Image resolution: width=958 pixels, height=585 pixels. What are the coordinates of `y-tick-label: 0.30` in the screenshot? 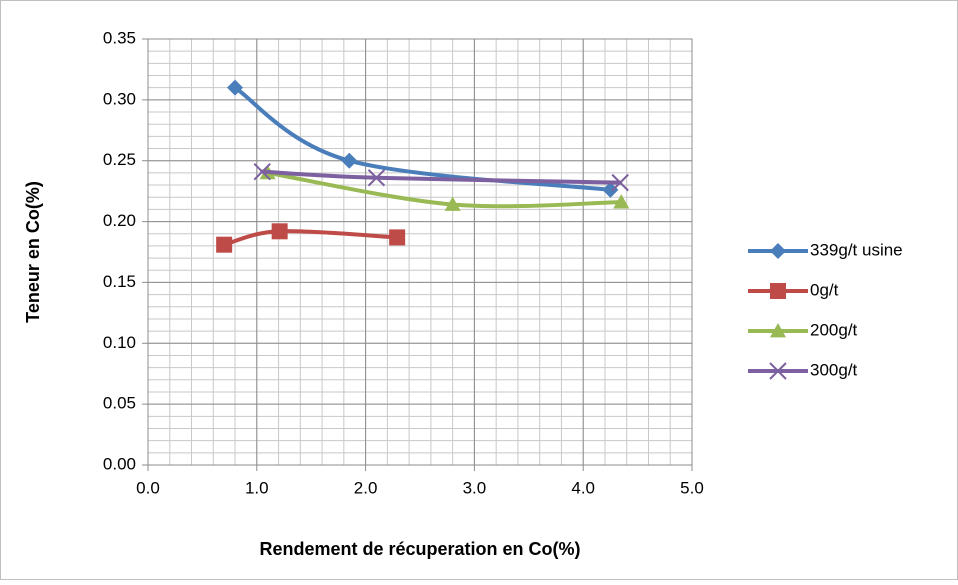 It's located at (119, 98).